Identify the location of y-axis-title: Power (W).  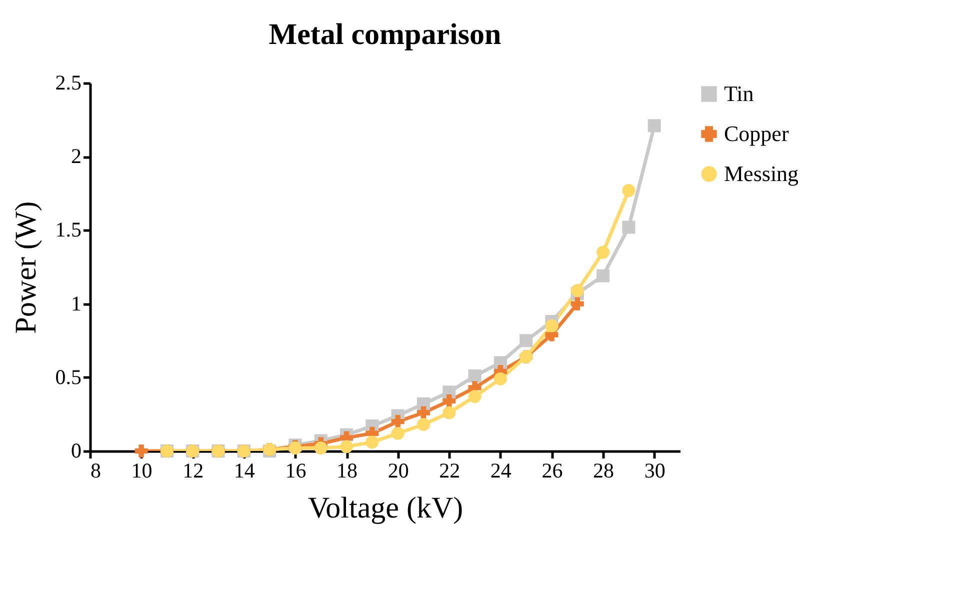
(25, 267).